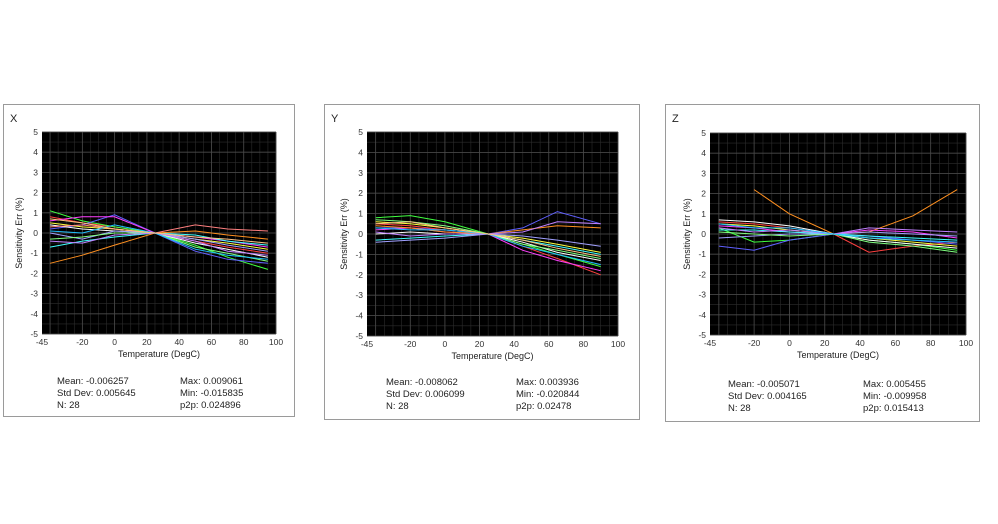 The image size is (998, 524). What do you see at coordinates (675, 119) in the screenshot?
I see `chart-title: Z` at bounding box center [675, 119].